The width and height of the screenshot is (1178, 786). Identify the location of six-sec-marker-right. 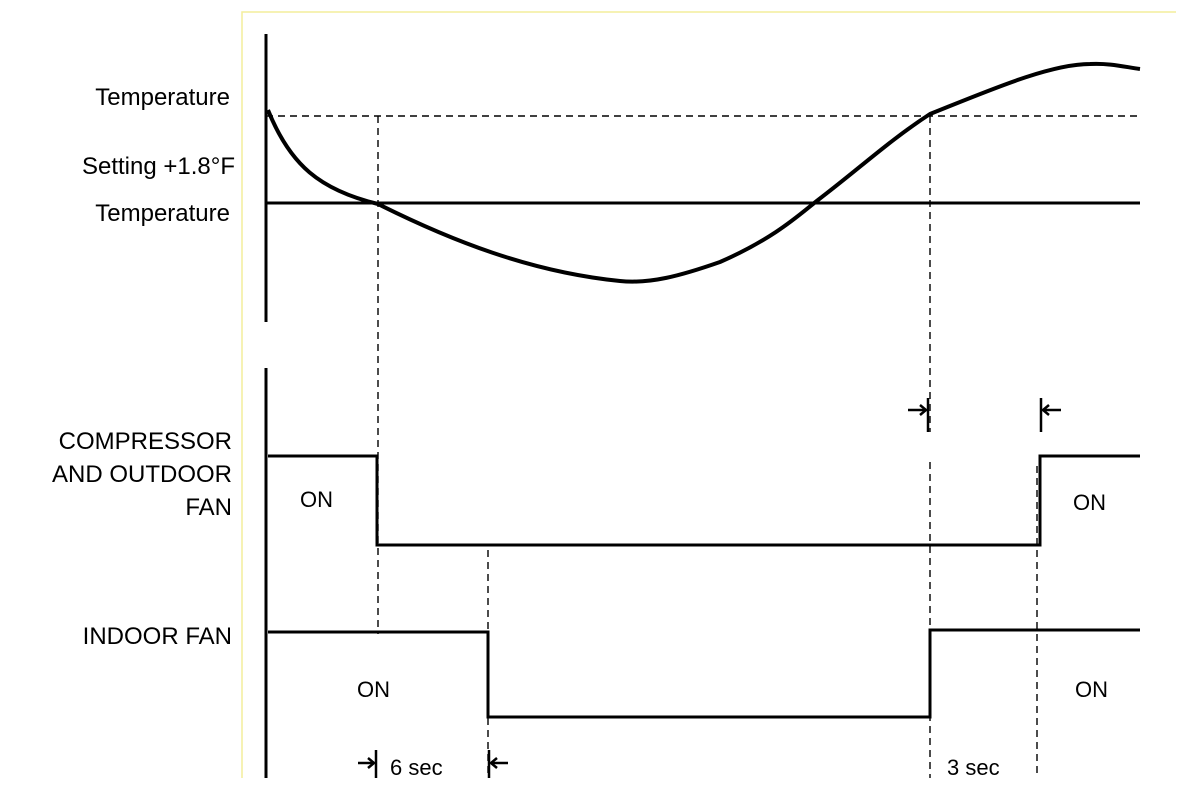
(497, 764).